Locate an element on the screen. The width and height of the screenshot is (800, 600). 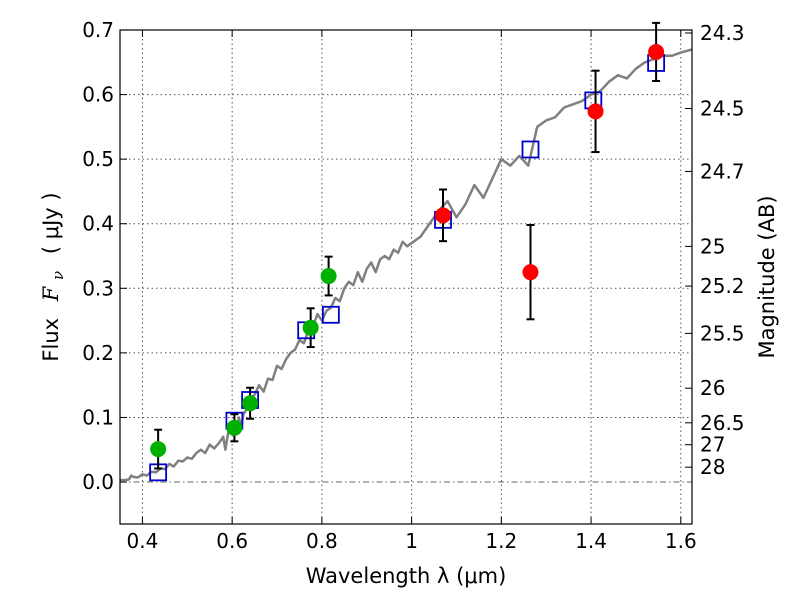
y2-tick-label: 28 is located at coordinates (712, 467).